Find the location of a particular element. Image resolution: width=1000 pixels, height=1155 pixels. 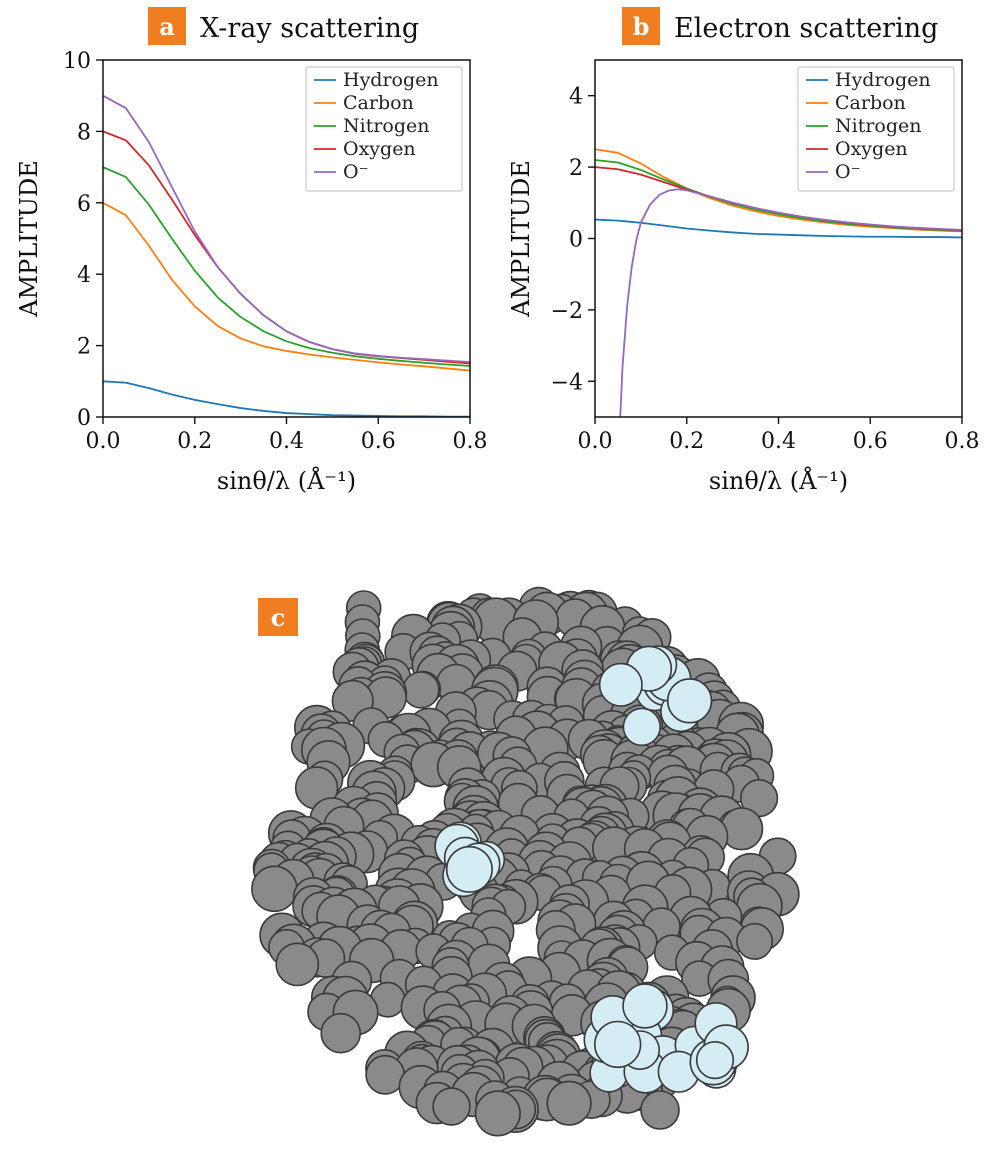

panel-b-badge-label: b is located at coordinates (641, 26).